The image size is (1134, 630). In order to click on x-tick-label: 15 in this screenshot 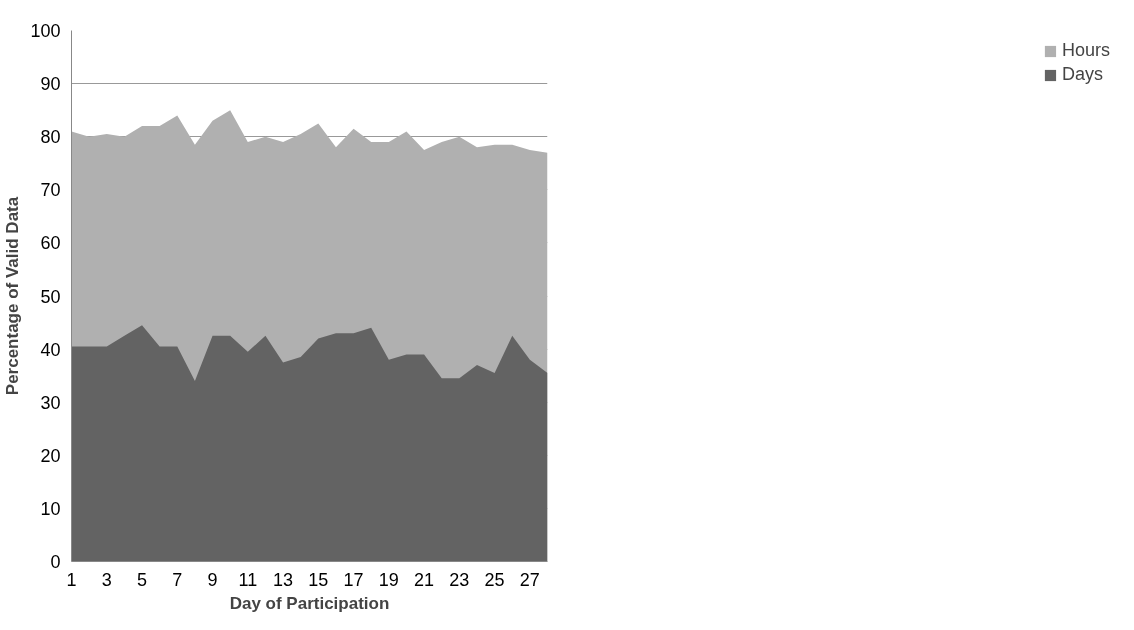, I will do `click(318, 579)`.